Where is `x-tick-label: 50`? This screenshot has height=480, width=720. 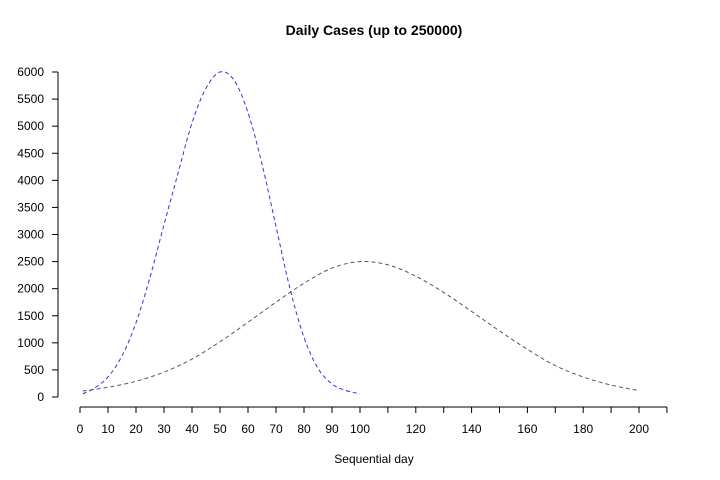
x-tick-label: 50 is located at coordinates (220, 429).